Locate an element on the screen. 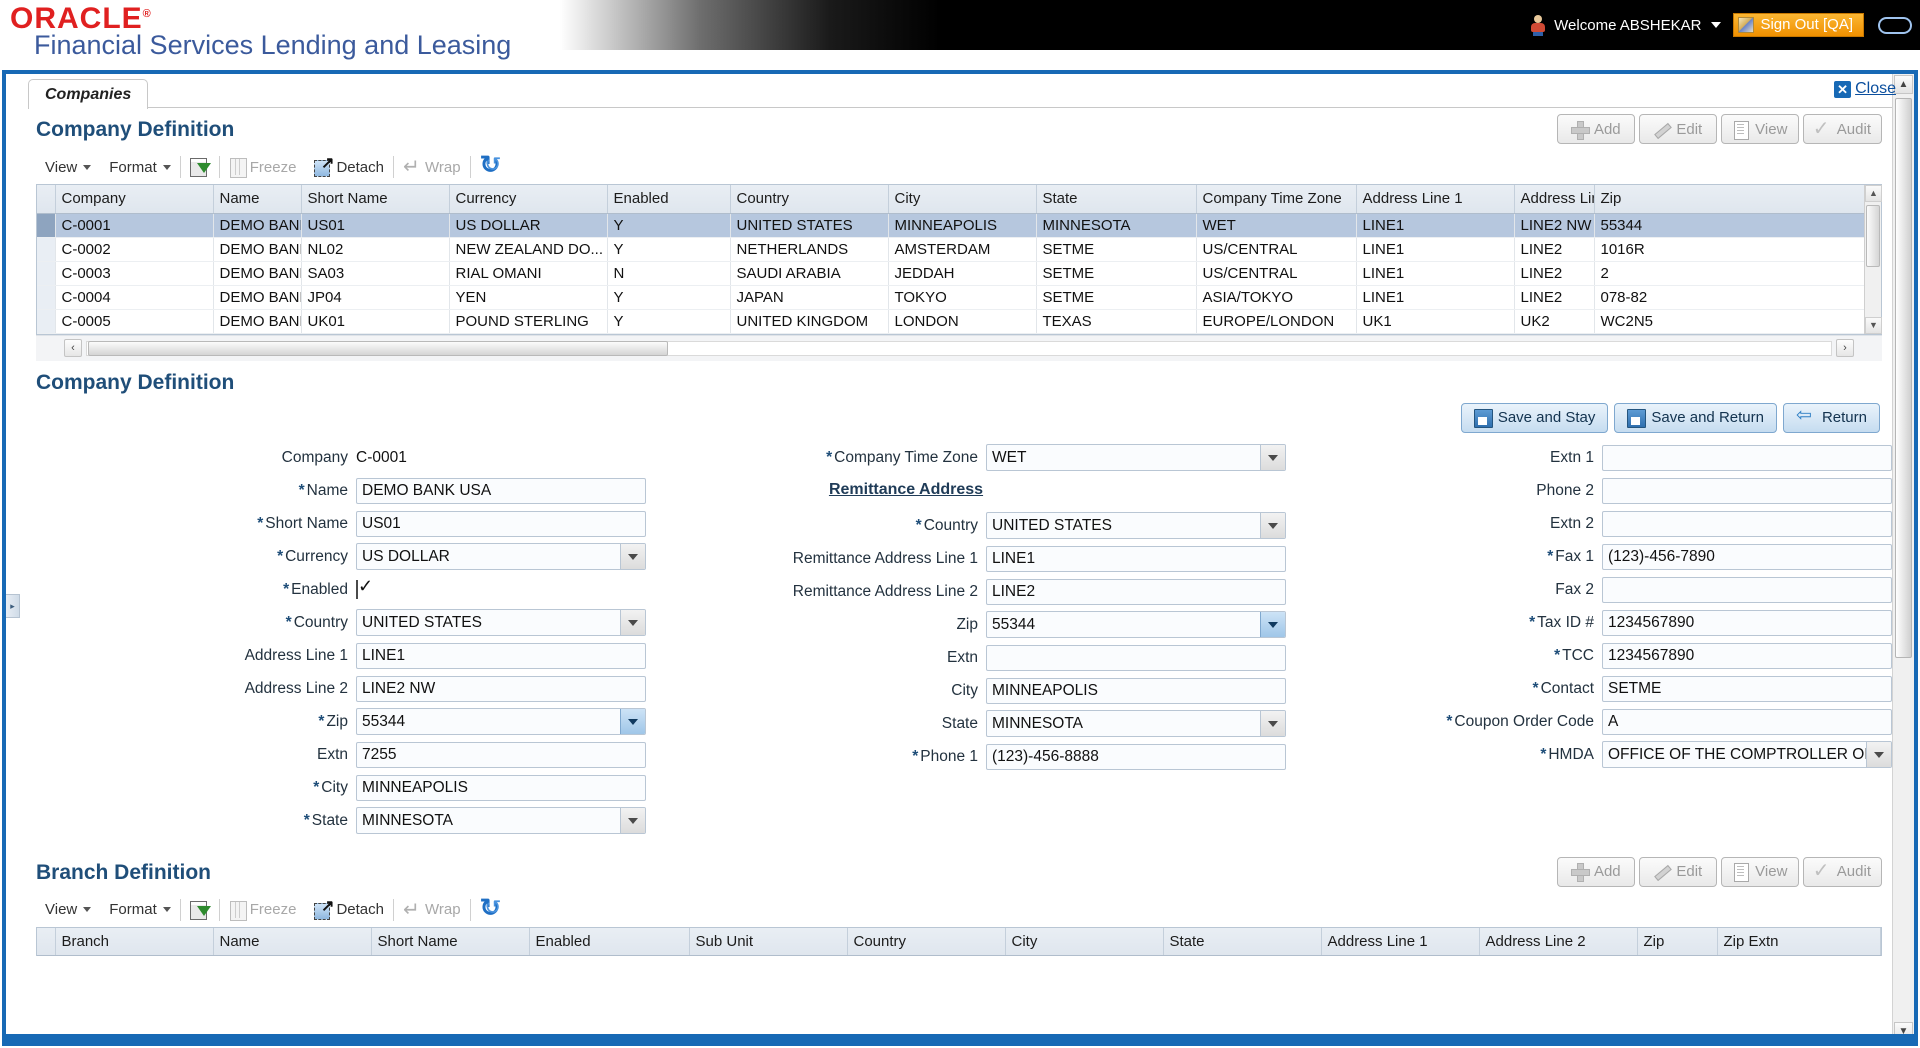 This screenshot has width=1920, height=1048. scroll-left-icon: ‹ is located at coordinates (73, 347).